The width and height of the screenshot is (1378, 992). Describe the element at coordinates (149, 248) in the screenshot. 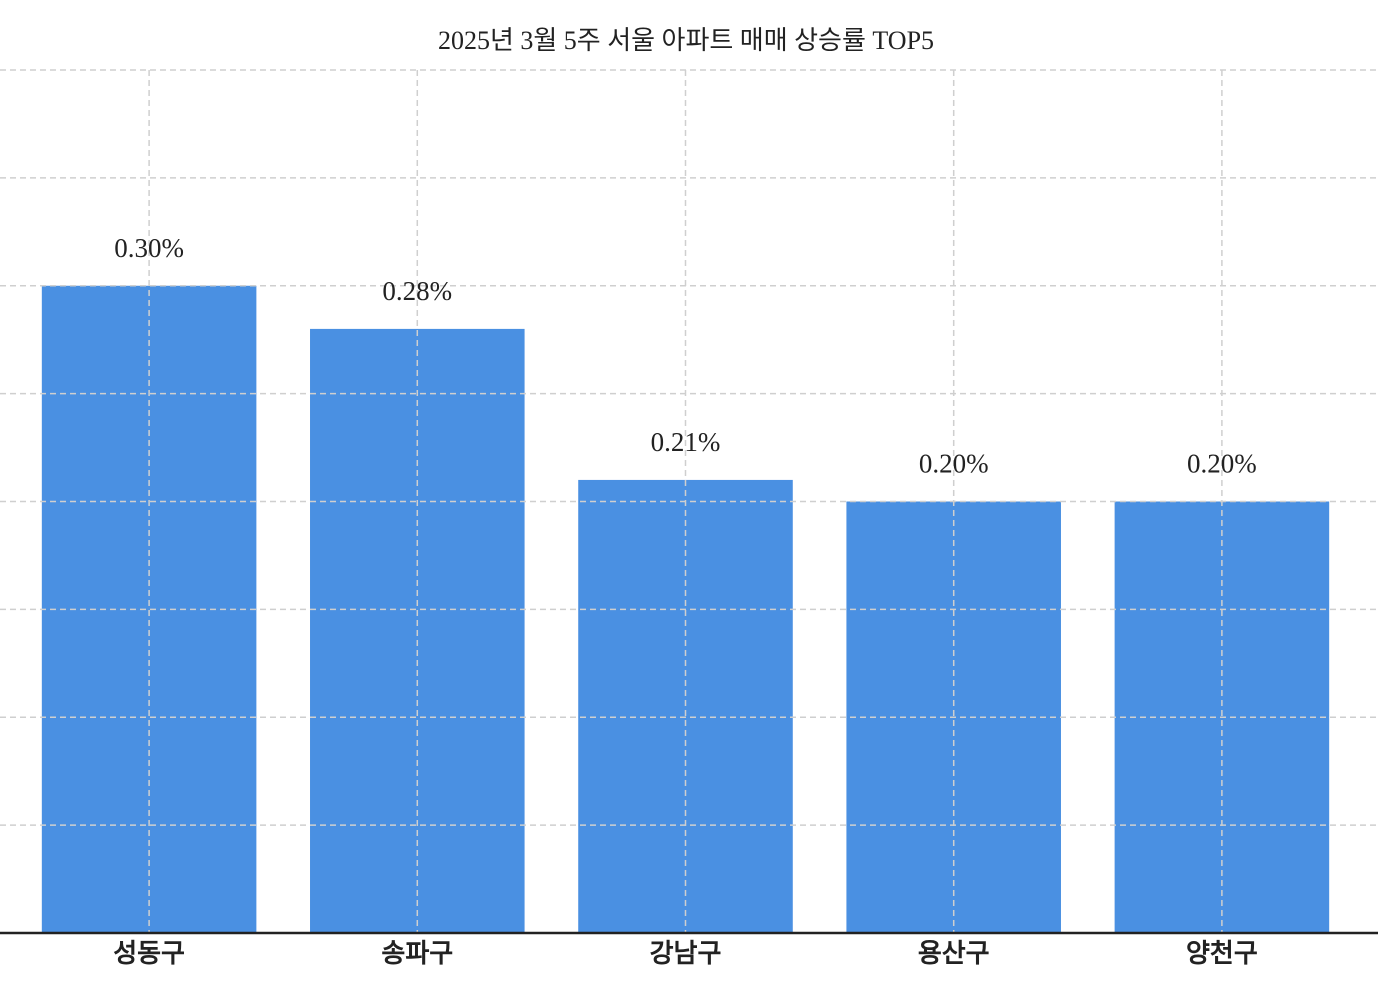

I see `value-label: 0.30%` at that location.